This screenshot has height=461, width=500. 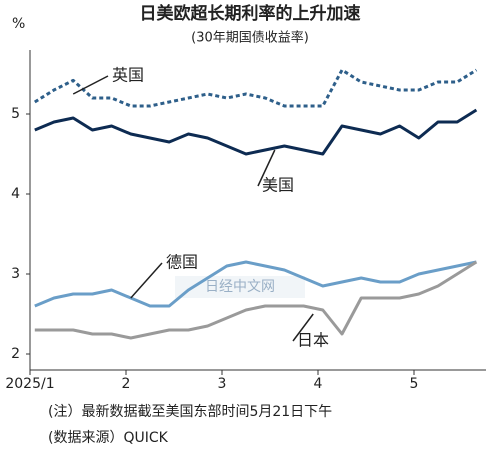 What do you see at coordinates (222, 384) in the screenshot?
I see `x-tick-label: 3` at bounding box center [222, 384].